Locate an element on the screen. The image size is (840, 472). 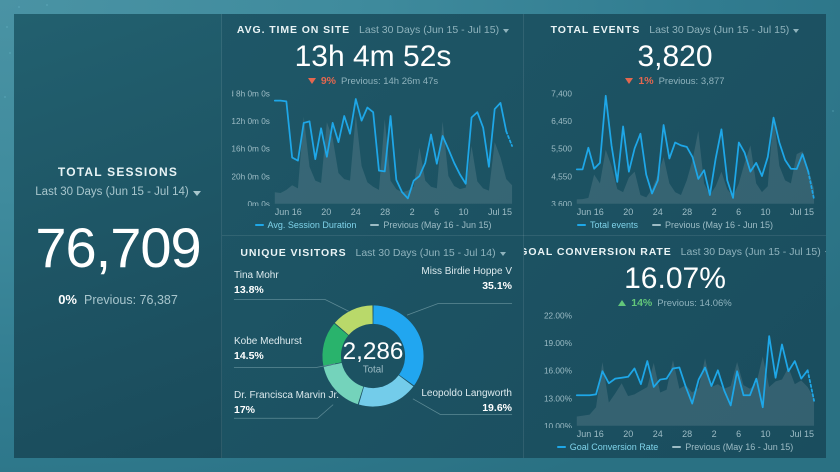
total-events-date-range-label: Last 30 Days (Jun 15 - Jul 15) is located at coordinates (719, 30).